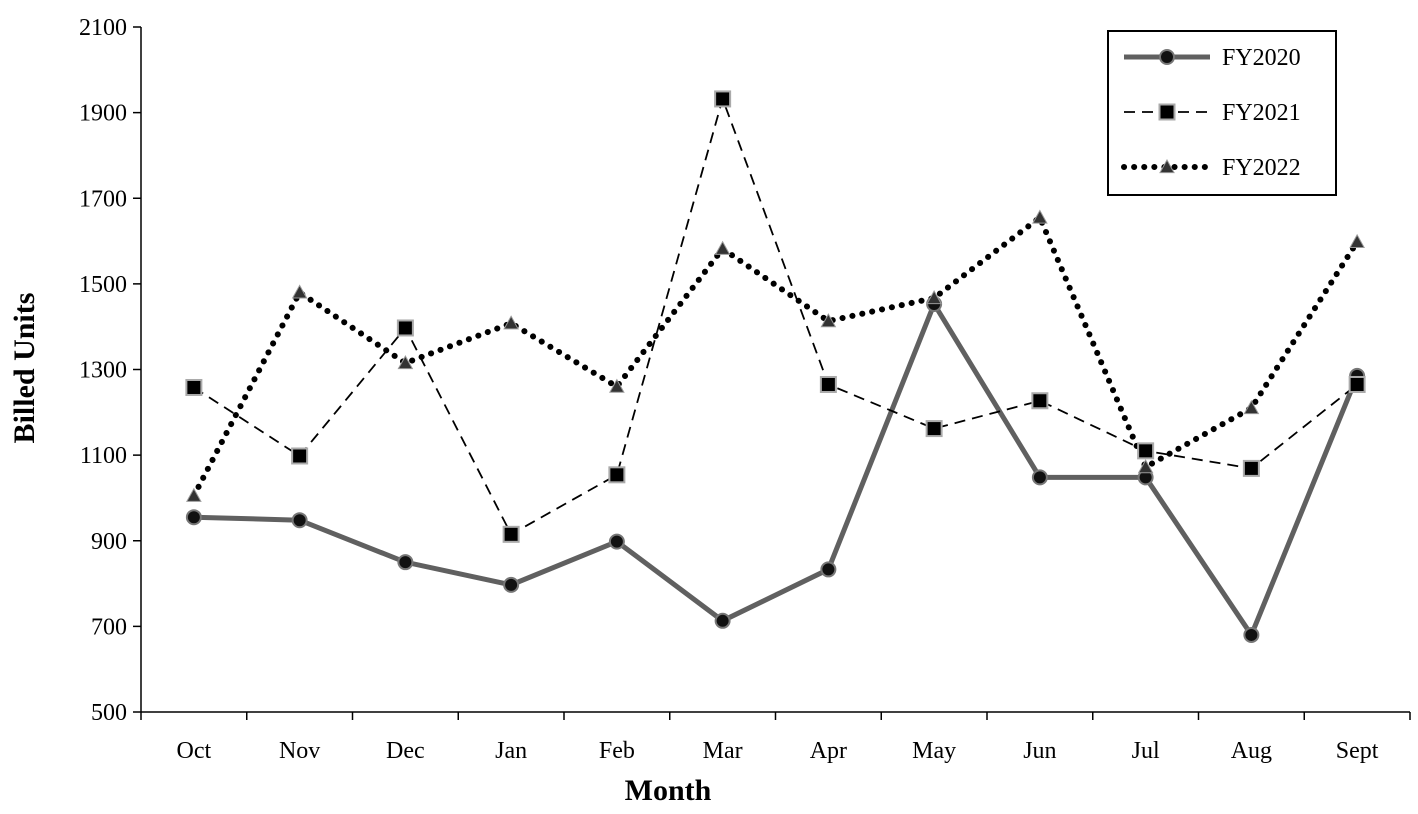 The width and height of the screenshot is (1418, 814). What do you see at coordinates (103, 285) in the screenshot?
I see `y-tick-label: 1500` at bounding box center [103, 285].